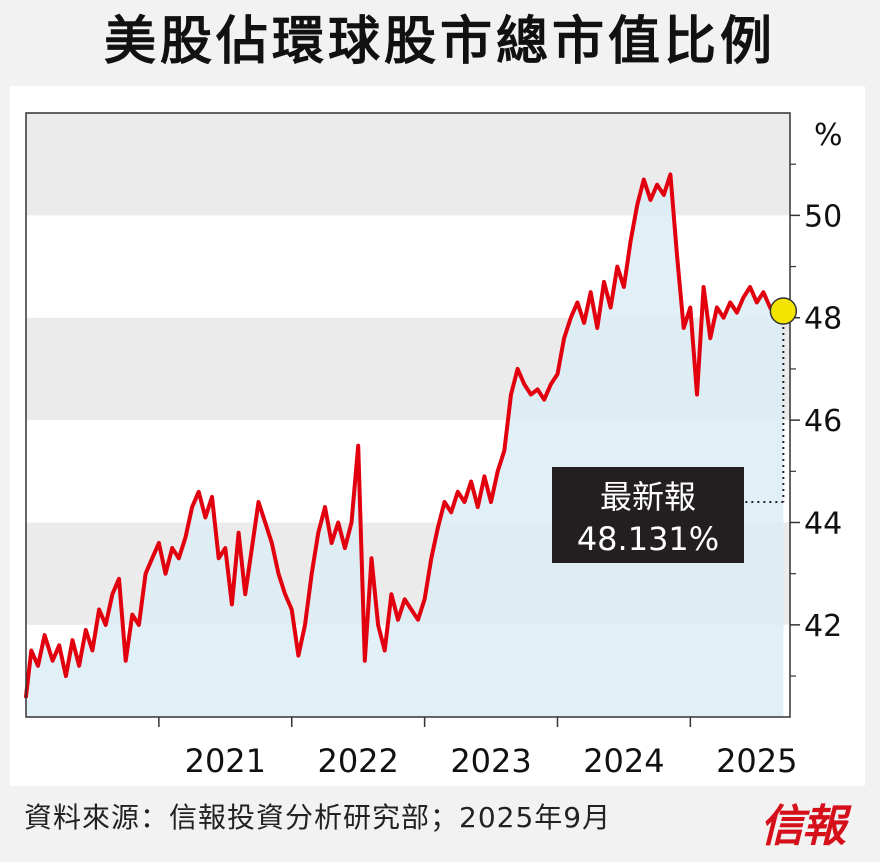 This screenshot has height=862, width=880. Describe the element at coordinates (648, 497) in the screenshot. I see `latest-label-title: 最新報` at that location.